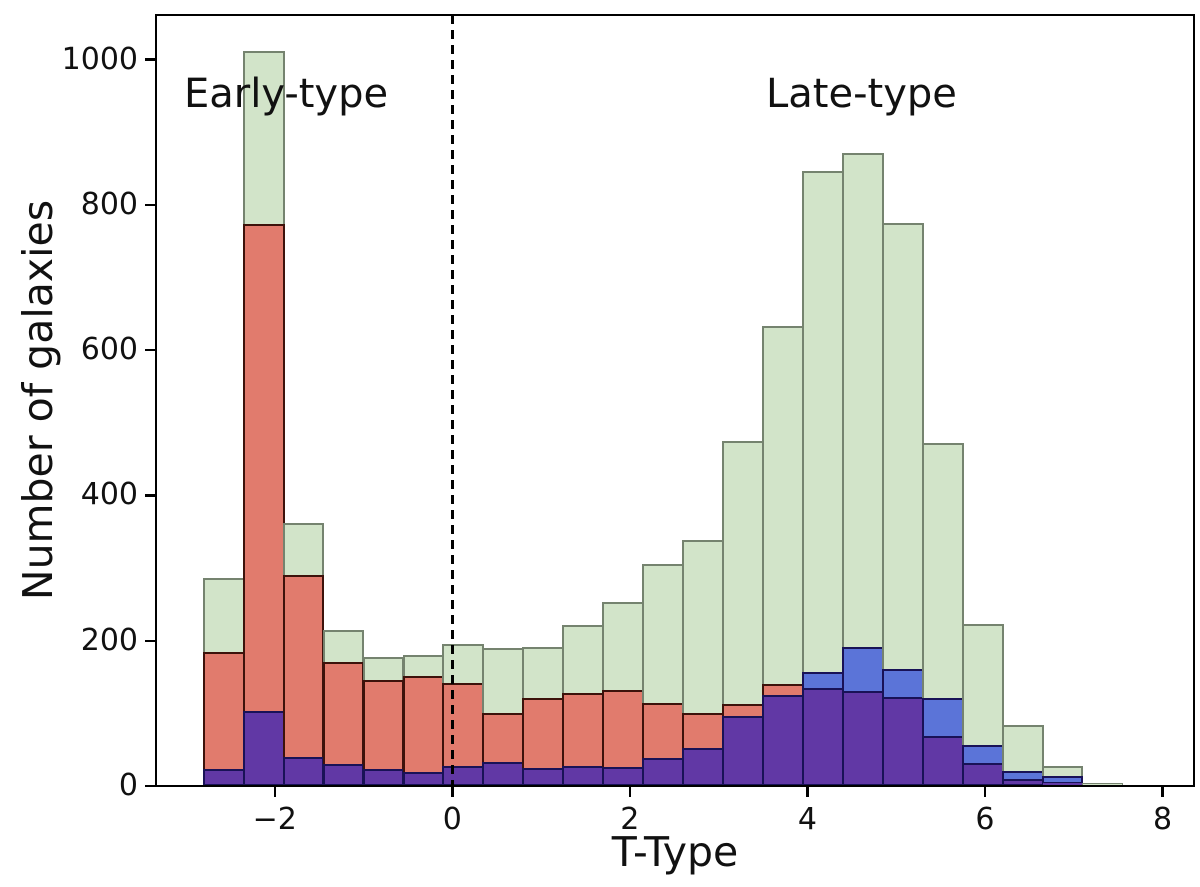 Image resolution: width=1200 pixels, height=887 pixels. I want to click on y-tick-label: 200, so click(109, 640).